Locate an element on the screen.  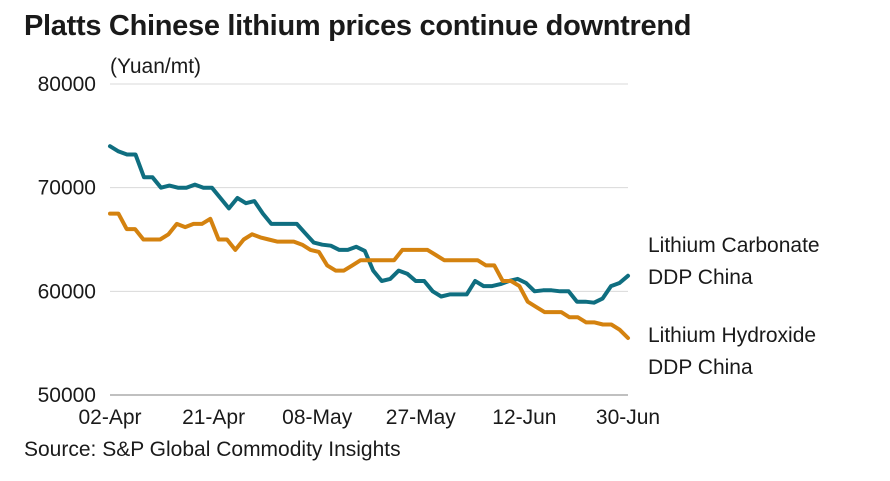
source-note: Source: S&P Global Commodity Insights is located at coordinates (212, 449).